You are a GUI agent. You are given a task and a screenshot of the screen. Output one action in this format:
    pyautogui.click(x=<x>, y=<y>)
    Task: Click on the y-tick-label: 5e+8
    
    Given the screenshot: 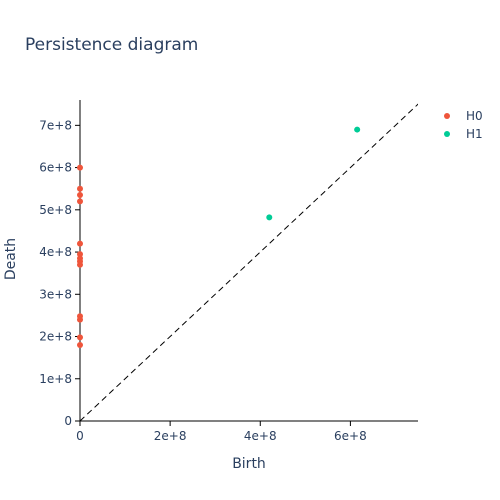 What is the action you would take?
    pyautogui.click(x=55, y=210)
    